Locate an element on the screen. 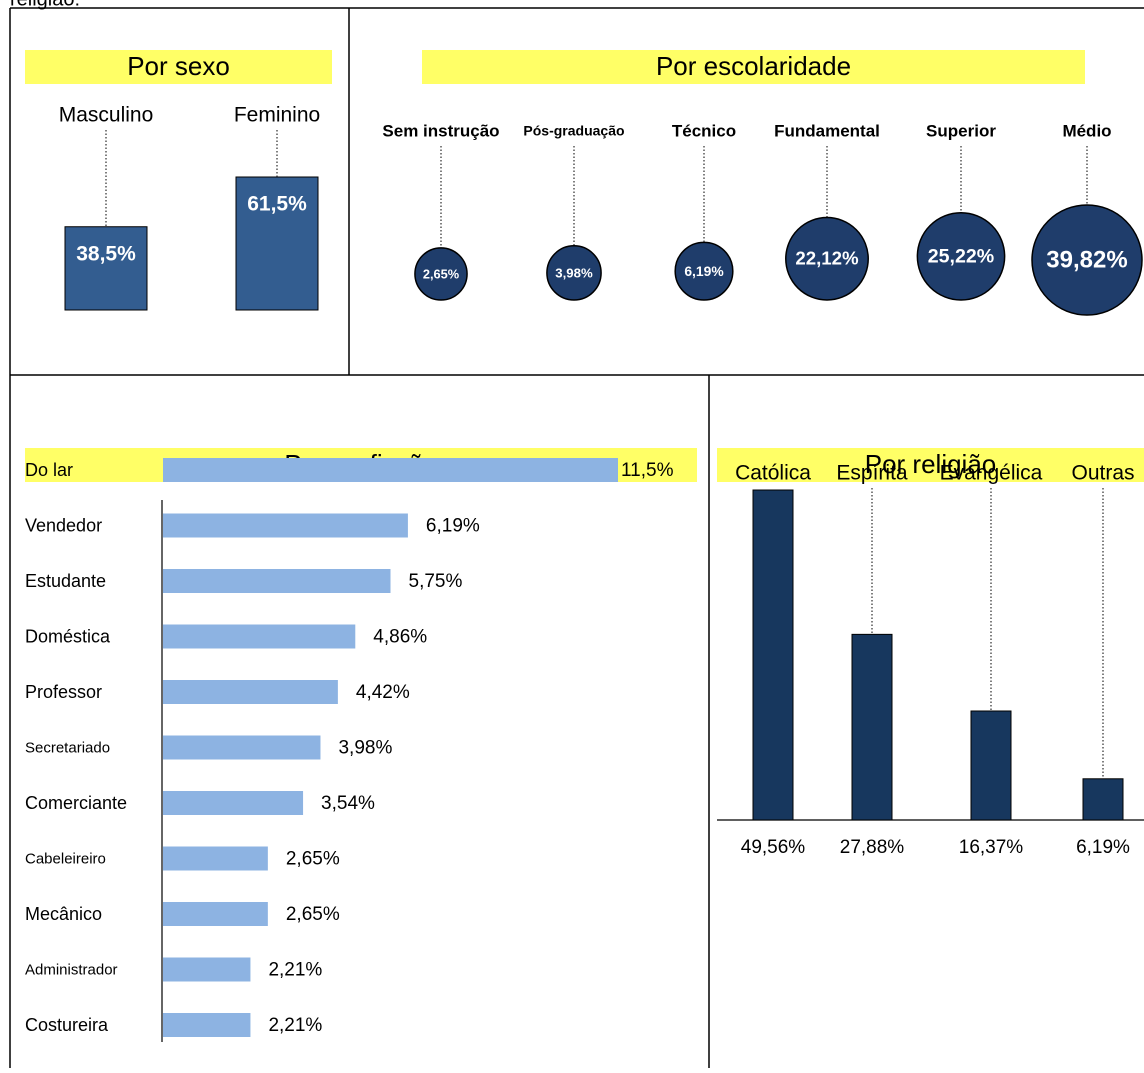  category-label: Católica is located at coordinates (773, 473).